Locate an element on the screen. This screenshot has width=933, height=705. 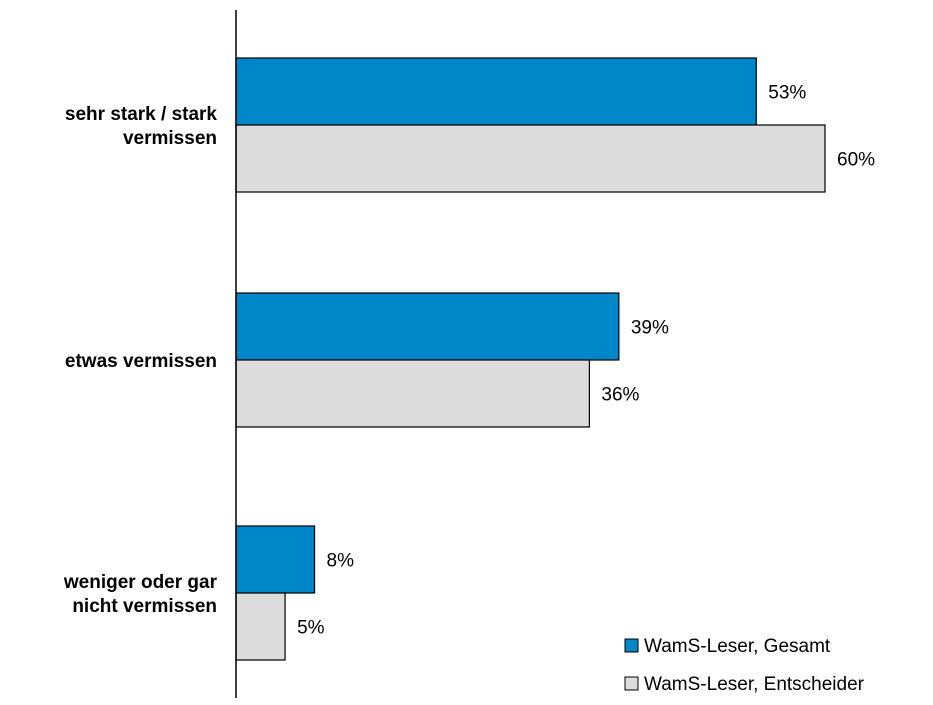
data-label-gesamt-0: 53% is located at coordinates (787, 93).